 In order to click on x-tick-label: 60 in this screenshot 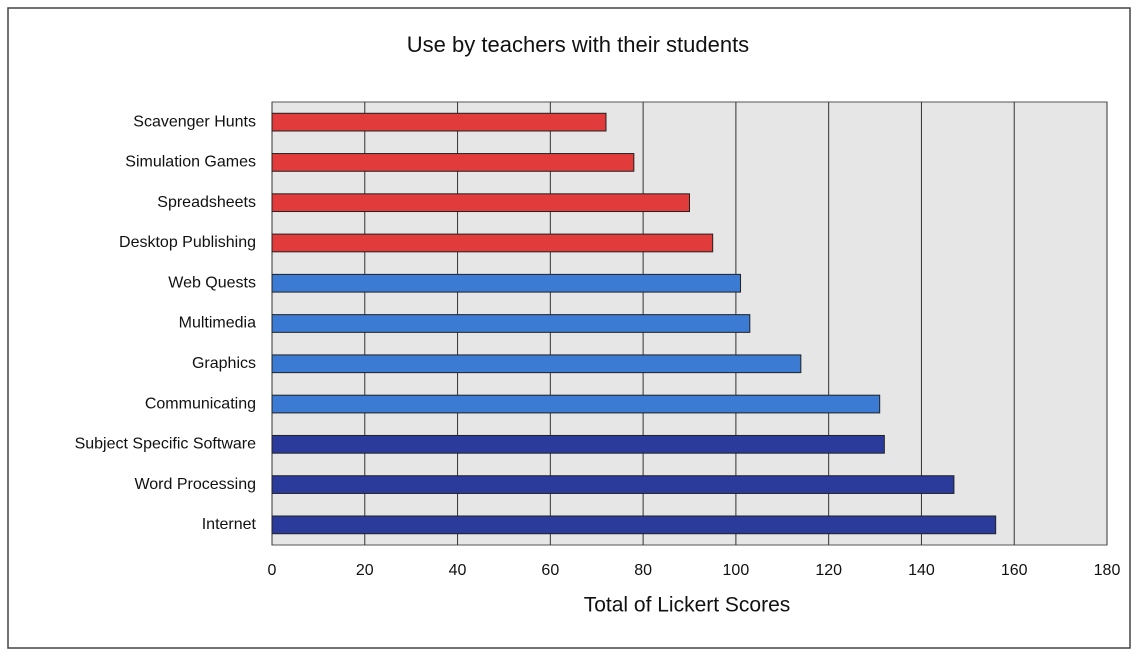, I will do `click(550, 570)`.